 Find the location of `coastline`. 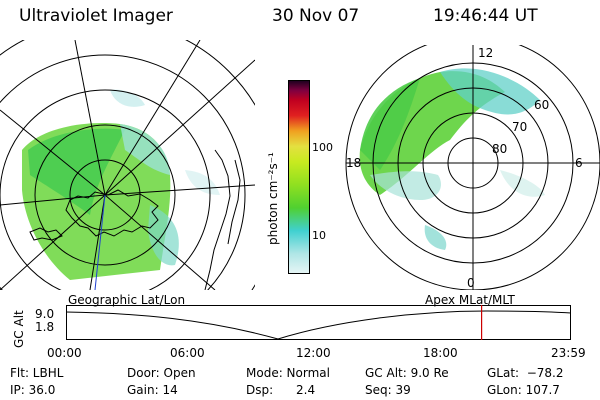

coastline is located at coordinates (135, 219).